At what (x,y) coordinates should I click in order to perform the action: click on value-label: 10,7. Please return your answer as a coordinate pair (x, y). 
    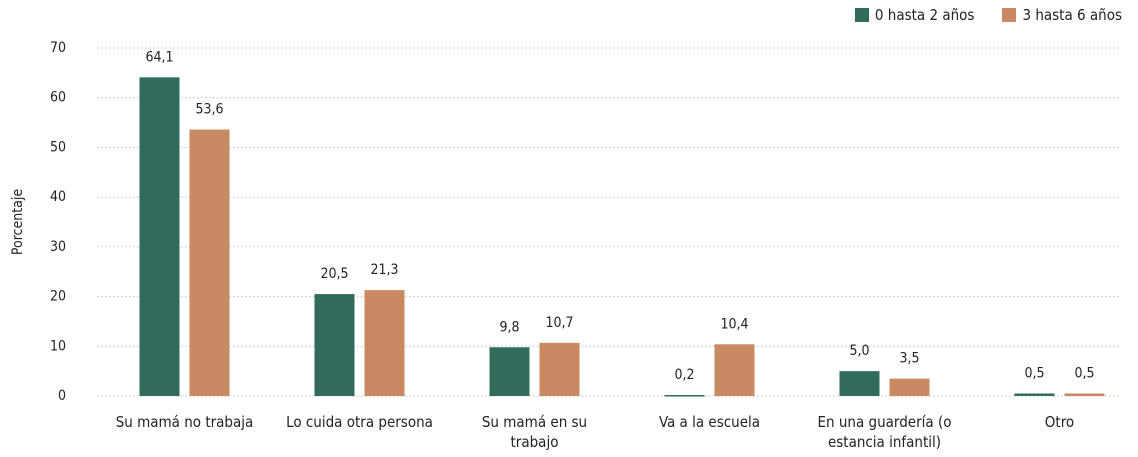
    Looking at the image, I should click on (559, 323).